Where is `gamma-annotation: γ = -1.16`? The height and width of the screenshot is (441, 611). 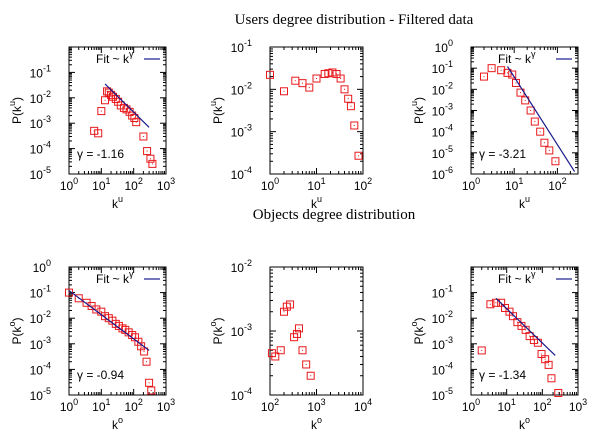 gamma-annotation: γ = -1.16 is located at coordinates (100, 154).